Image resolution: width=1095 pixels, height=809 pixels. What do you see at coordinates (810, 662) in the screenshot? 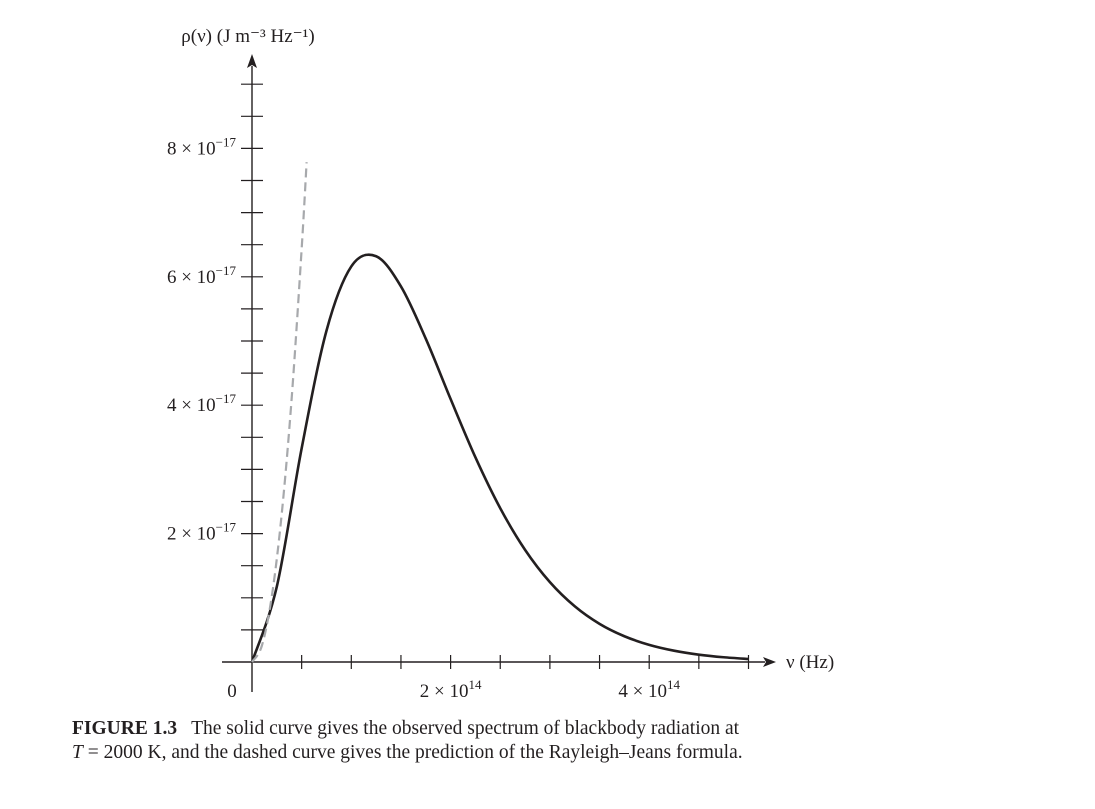
I see `x-axis-label: ν (Hz)` at bounding box center [810, 662].